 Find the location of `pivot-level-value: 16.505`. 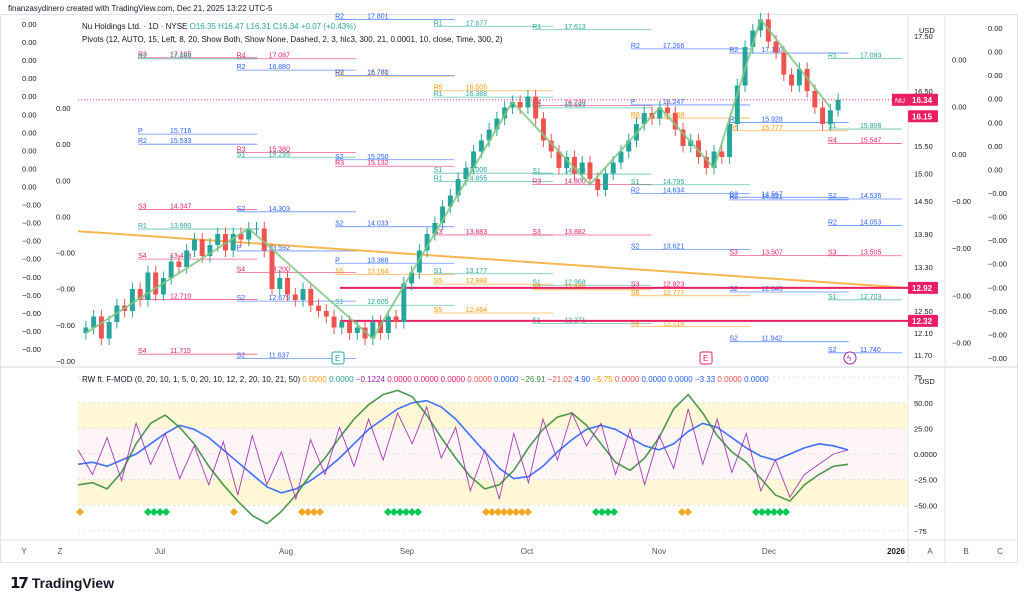

pivot-level-value: 16.505 is located at coordinates (477, 88).